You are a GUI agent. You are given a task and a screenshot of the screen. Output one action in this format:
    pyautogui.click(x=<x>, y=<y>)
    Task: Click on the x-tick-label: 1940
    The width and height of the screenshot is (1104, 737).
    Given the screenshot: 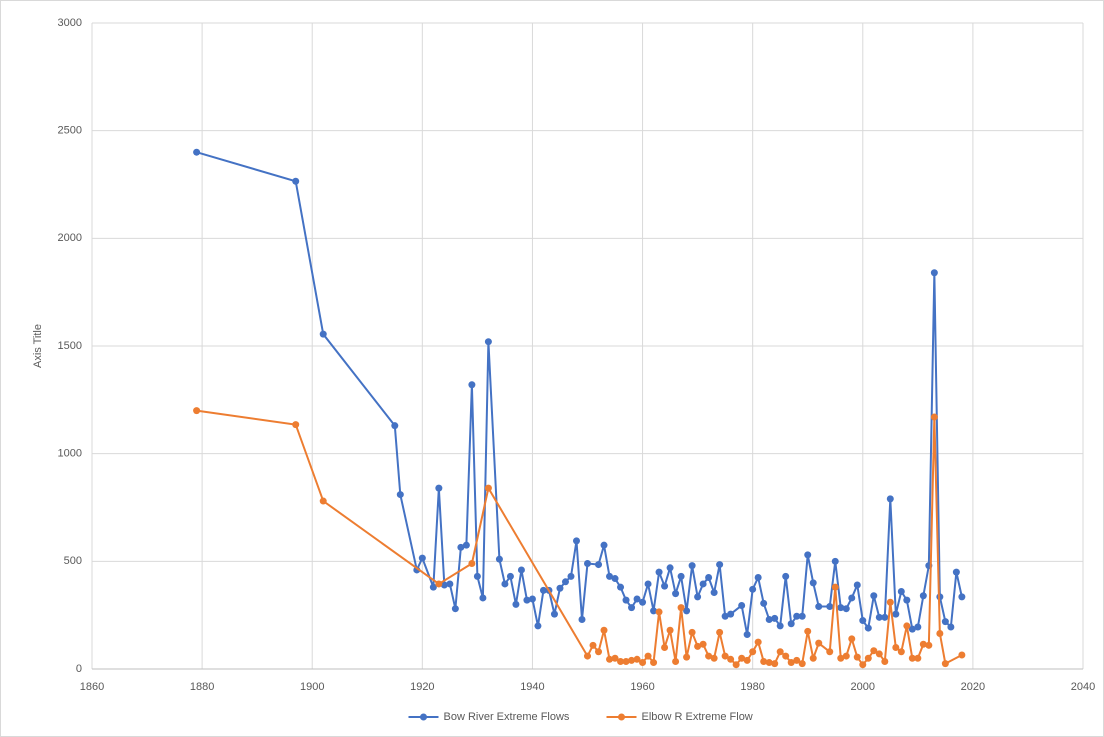 What is the action you would take?
    pyautogui.click(x=532, y=687)
    